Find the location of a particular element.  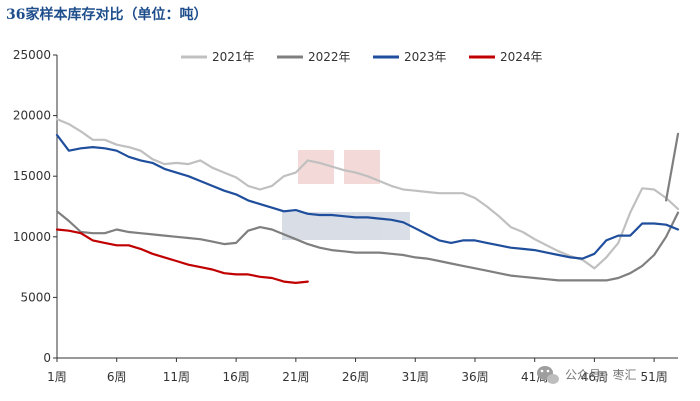

watermark-badge: 公众号 · 枣汇 is located at coordinates (586, 375).